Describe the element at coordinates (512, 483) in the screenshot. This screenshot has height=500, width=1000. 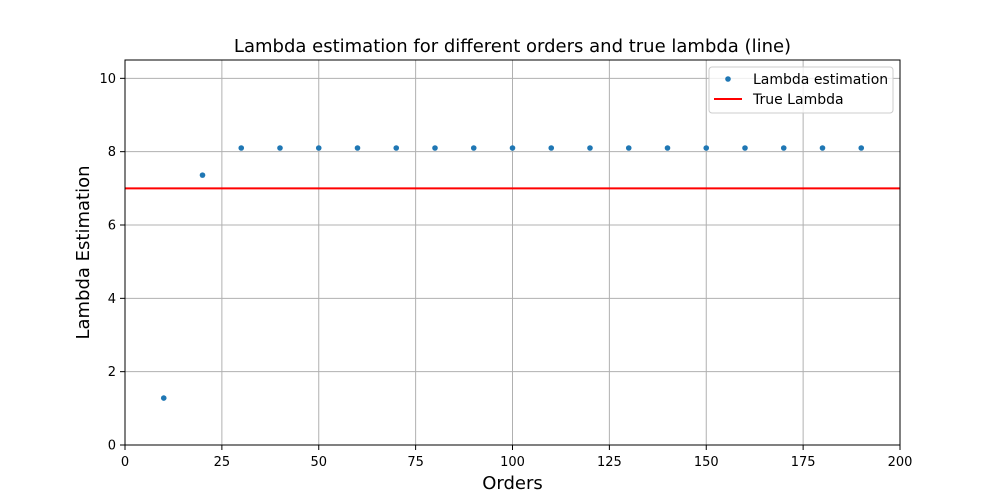
I see `x-axis-title: Orders` at that location.